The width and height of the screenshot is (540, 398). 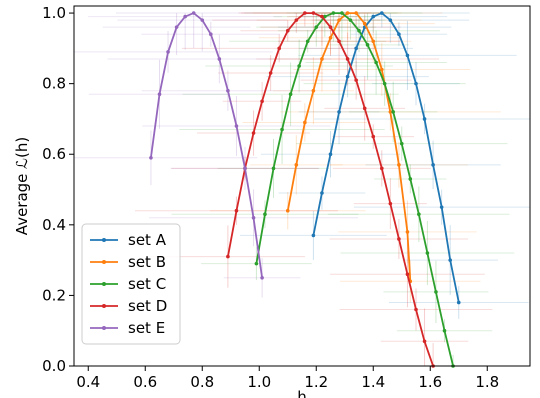 I want to click on x-axis: 0.4 0.6 0.8 1.0 1.2 1.4 1.6 1.8, so click(x=287, y=378).